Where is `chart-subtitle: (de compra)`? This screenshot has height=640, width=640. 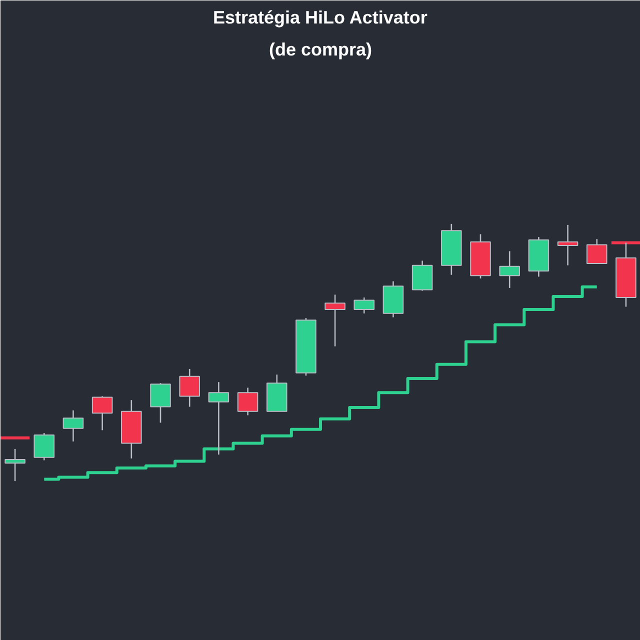
chart-subtitle: (de compra) is located at coordinates (320, 50).